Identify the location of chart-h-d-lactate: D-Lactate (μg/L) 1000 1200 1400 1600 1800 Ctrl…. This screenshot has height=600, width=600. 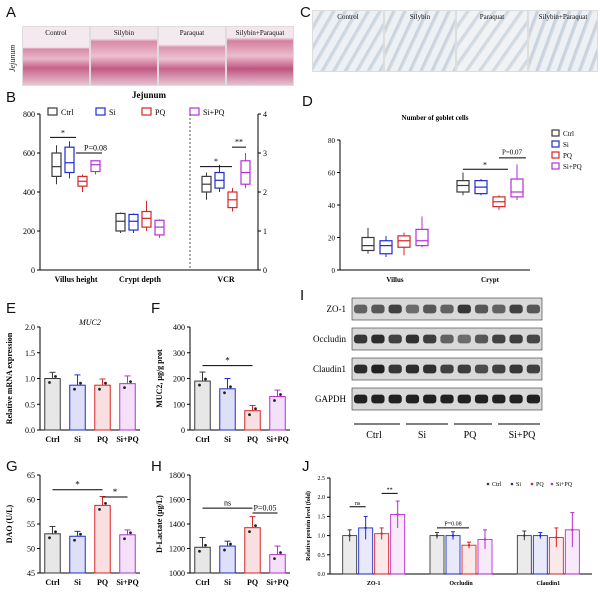
(222, 529).